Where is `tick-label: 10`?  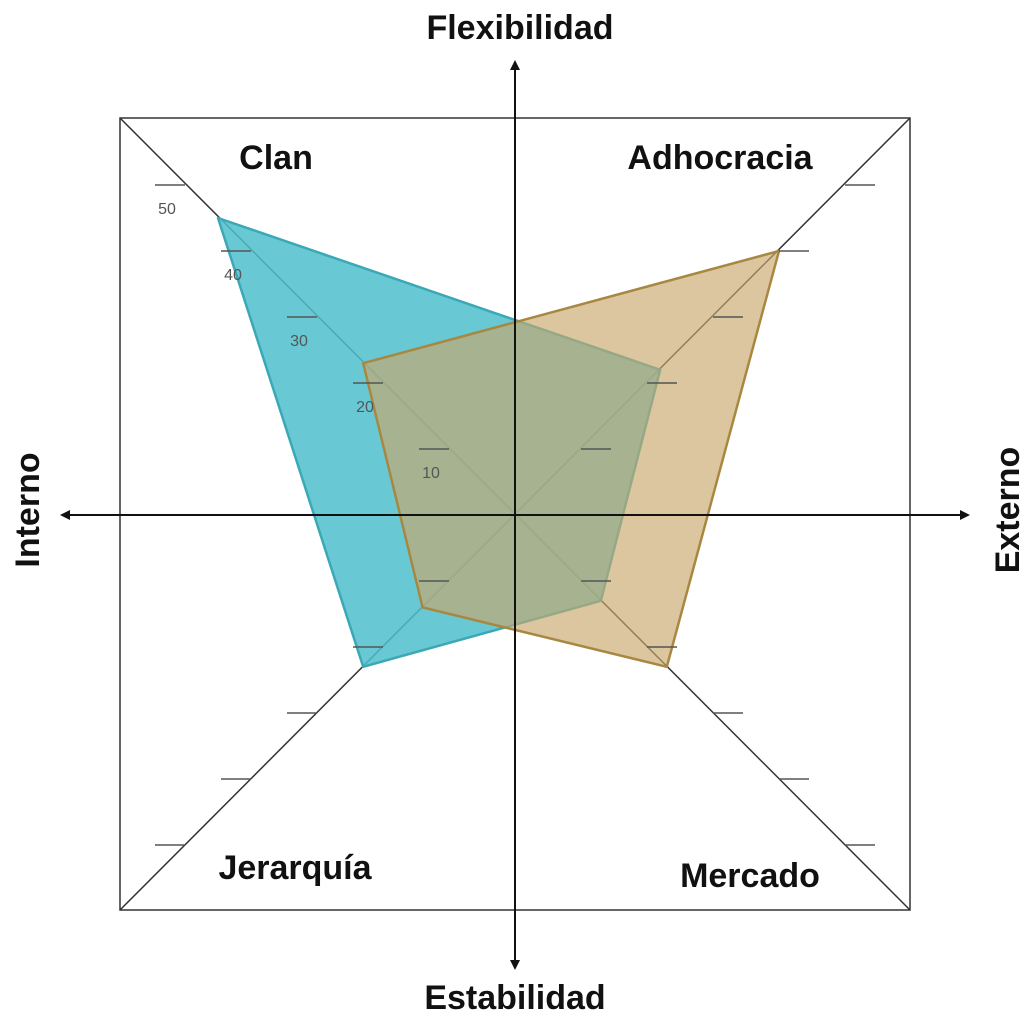
tick-label: 10 is located at coordinates (431, 473).